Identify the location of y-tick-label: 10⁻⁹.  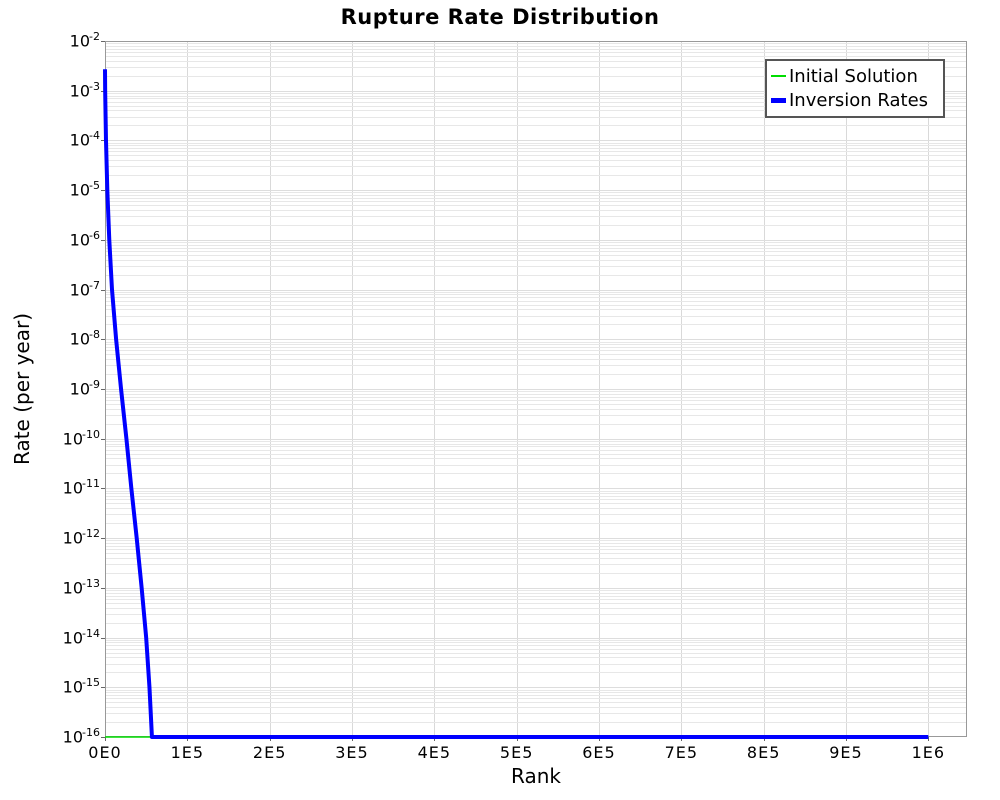
(84, 388).